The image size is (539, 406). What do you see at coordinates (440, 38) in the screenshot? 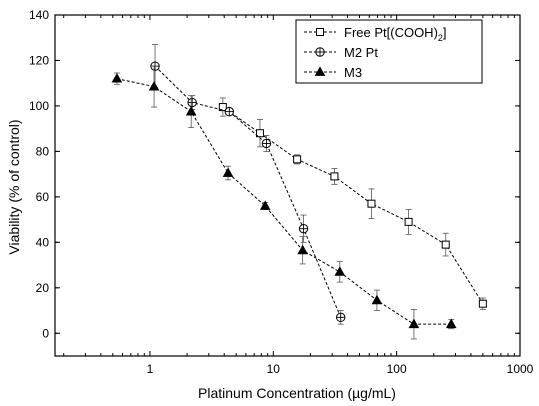
I see `legend-label-subscript: 2` at bounding box center [440, 38].